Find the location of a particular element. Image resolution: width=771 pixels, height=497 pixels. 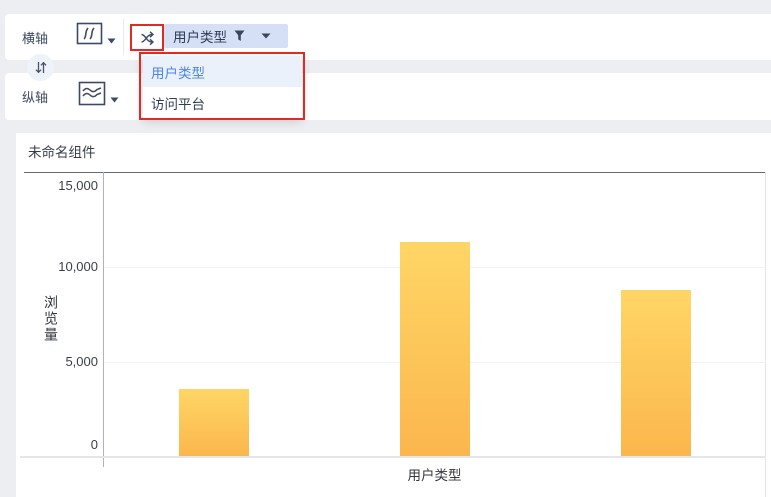

component-top-border is located at coordinates (395, 172).